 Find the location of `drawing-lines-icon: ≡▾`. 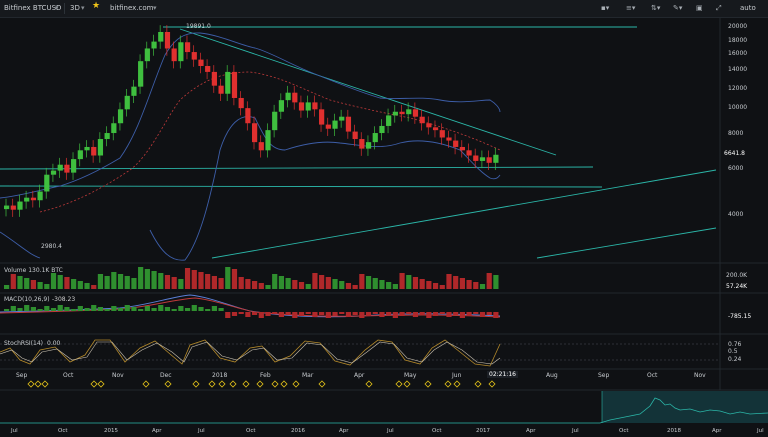

drawing-lines-icon: ≡▾ is located at coordinates (631, 8).